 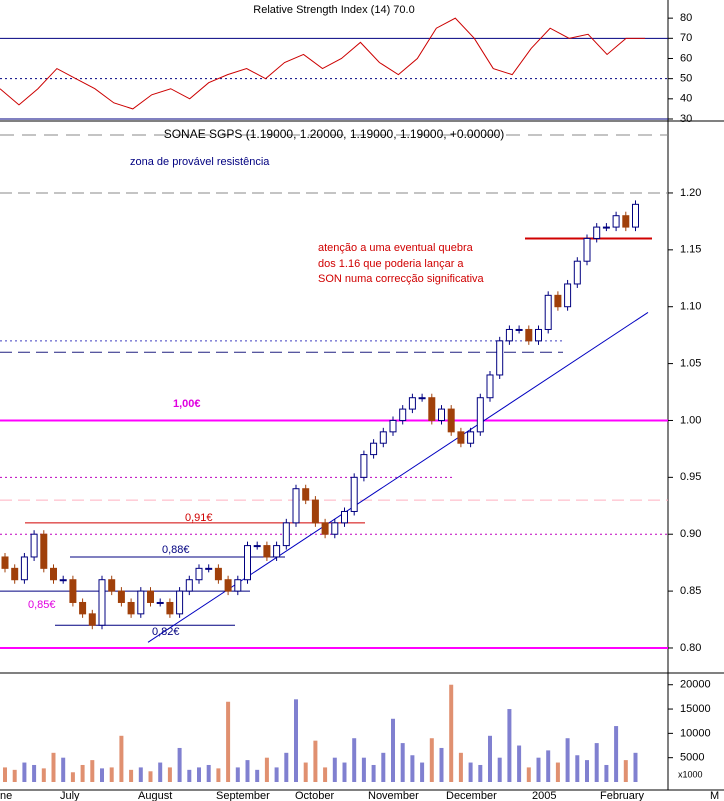 What do you see at coordinates (471, 795) in the screenshot?
I see `x-tick-label: December` at bounding box center [471, 795].